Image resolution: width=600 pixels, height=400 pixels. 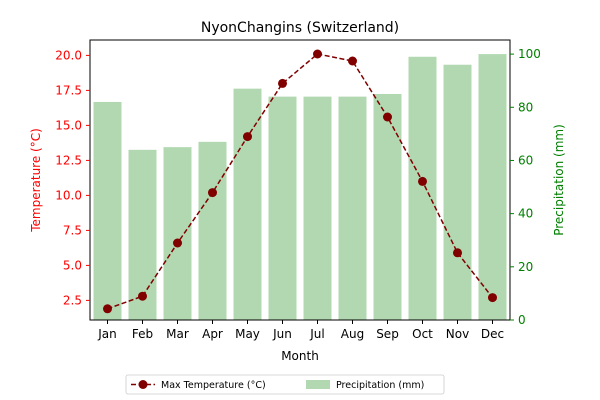 I want to click on y-right-tick-label: 0, so click(x=522, y=320).